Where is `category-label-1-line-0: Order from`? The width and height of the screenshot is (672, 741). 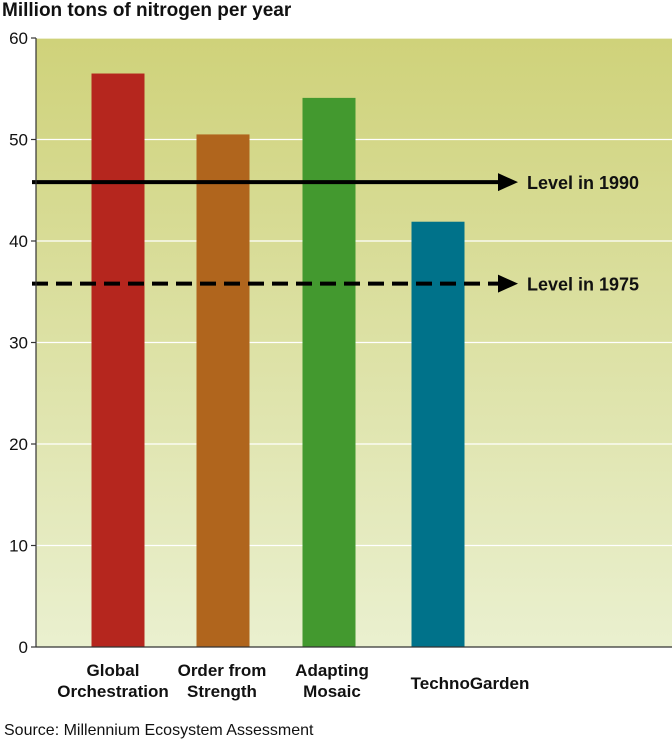
category-label-1-line-0: Order from is located at coordinates (222, 670).